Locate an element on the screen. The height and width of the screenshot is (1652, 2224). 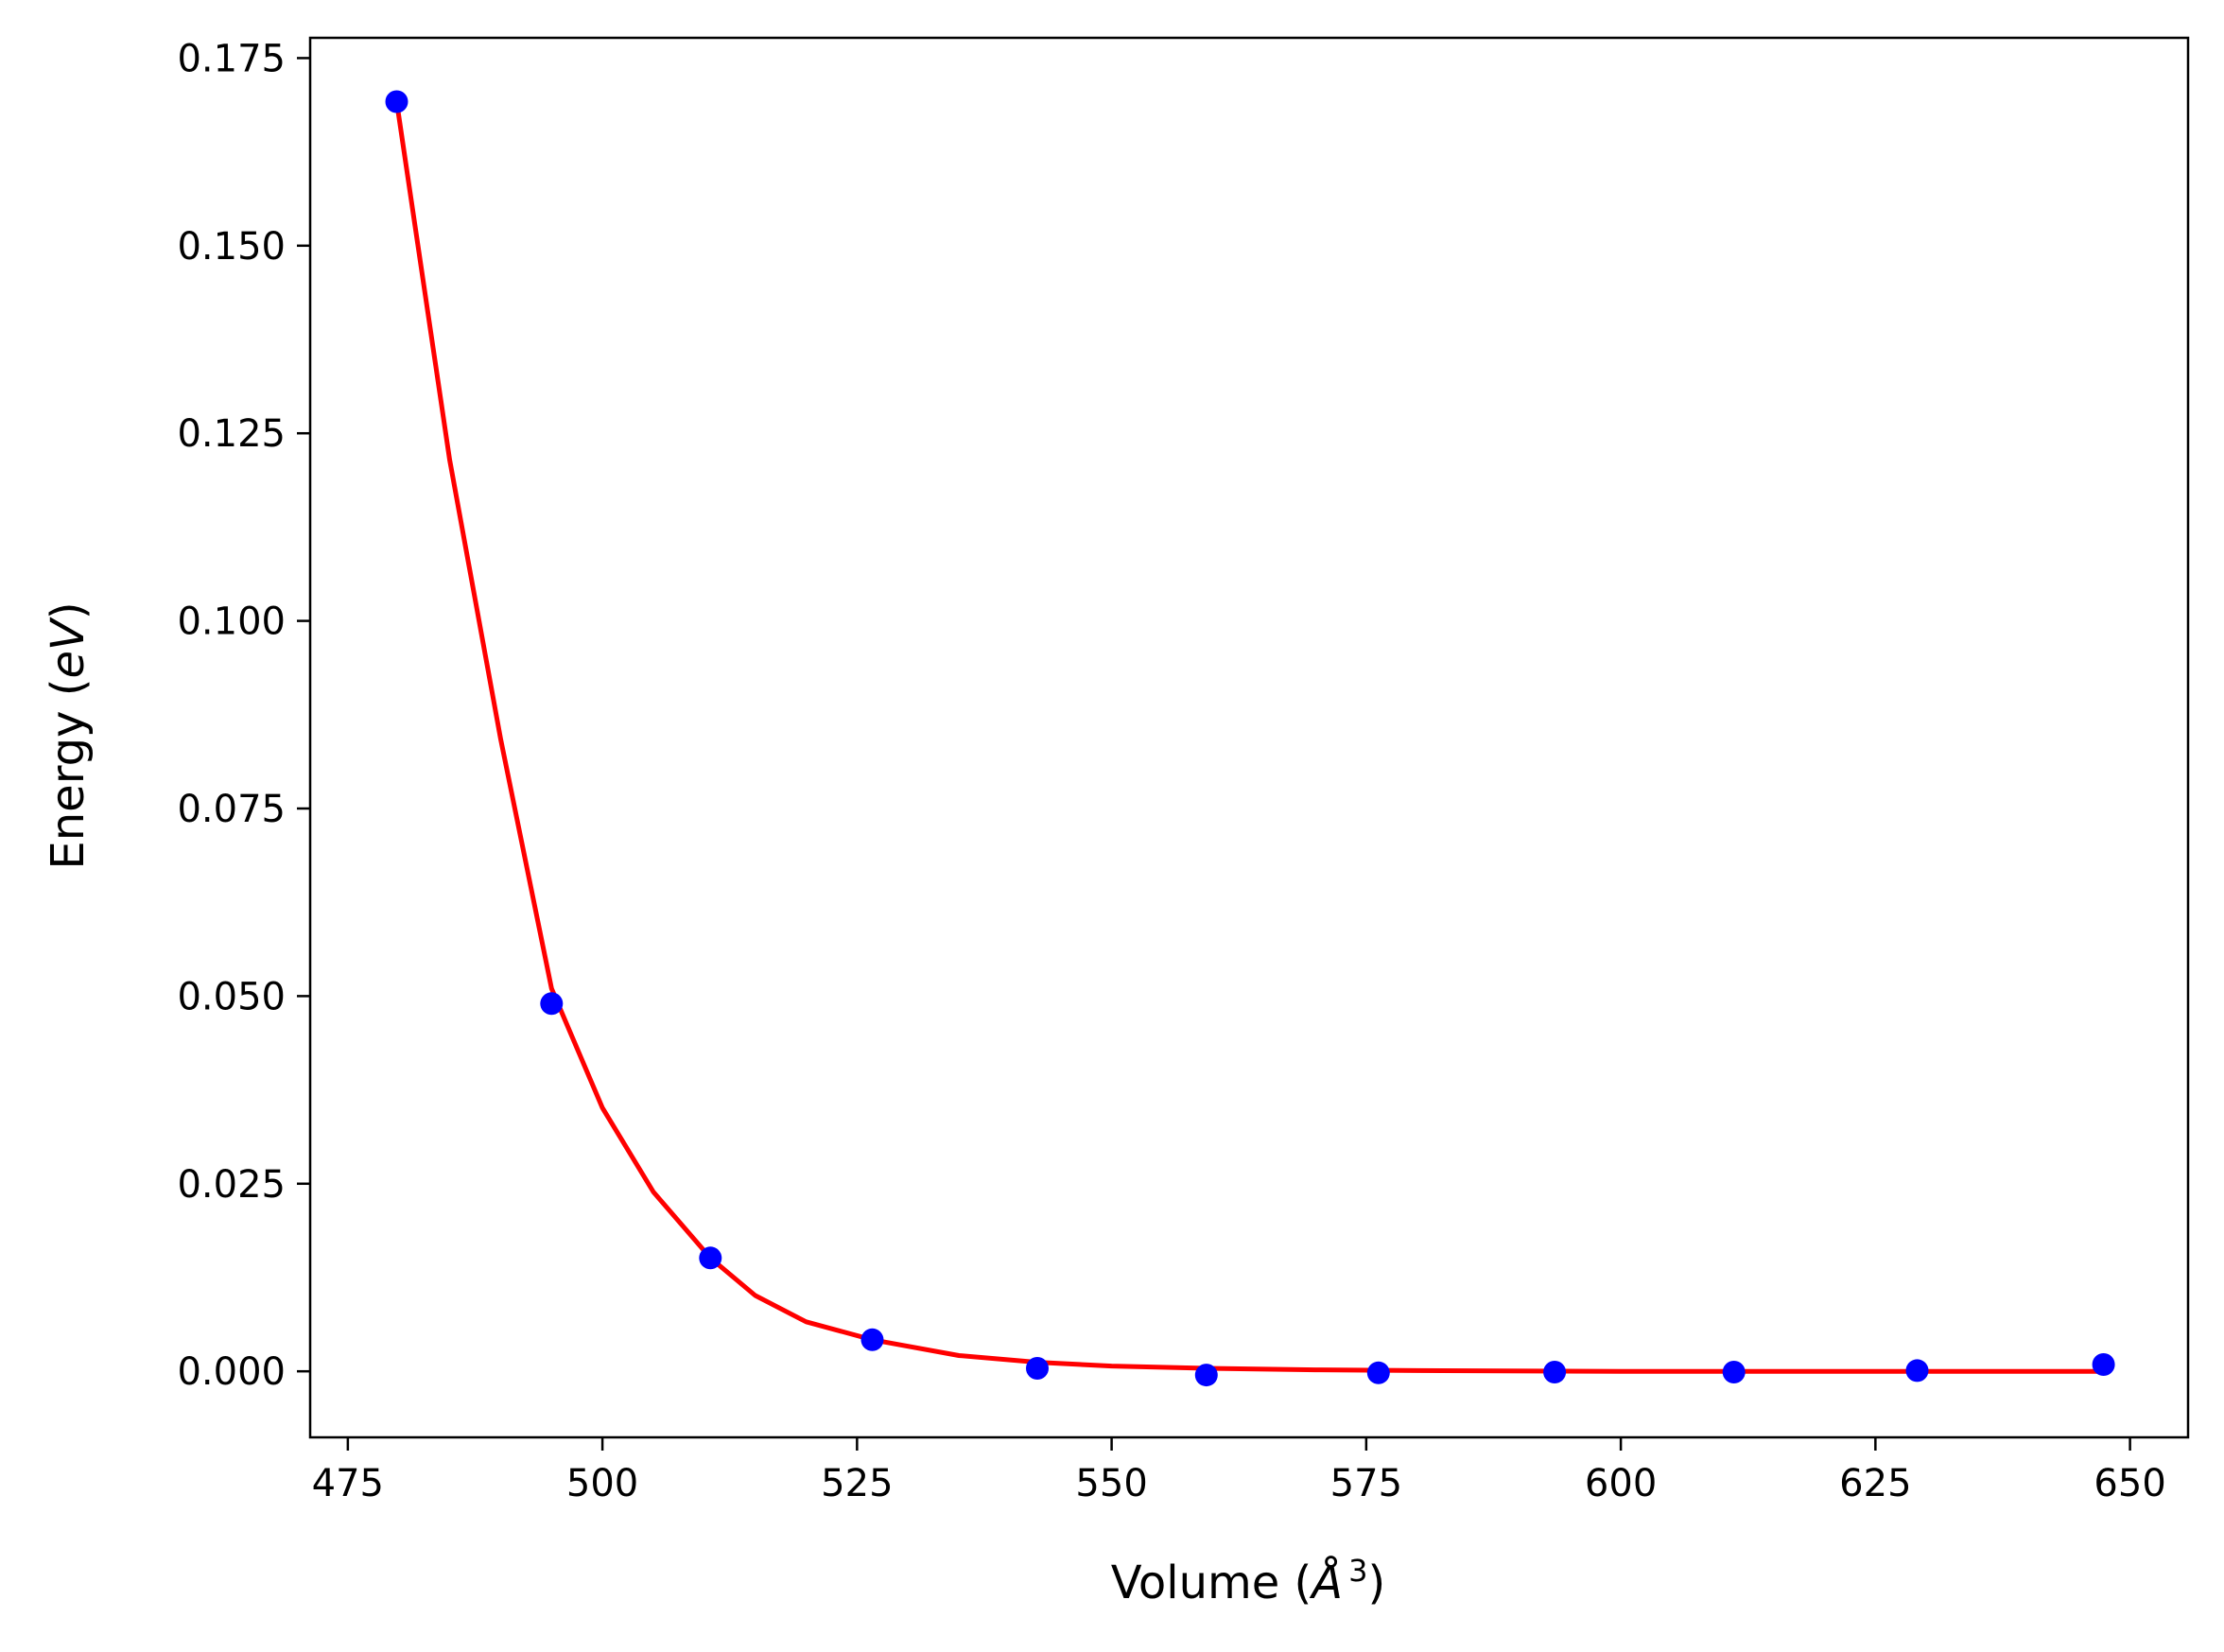
y-axis-label-suffix: ) is located at coordinates (69, 610).